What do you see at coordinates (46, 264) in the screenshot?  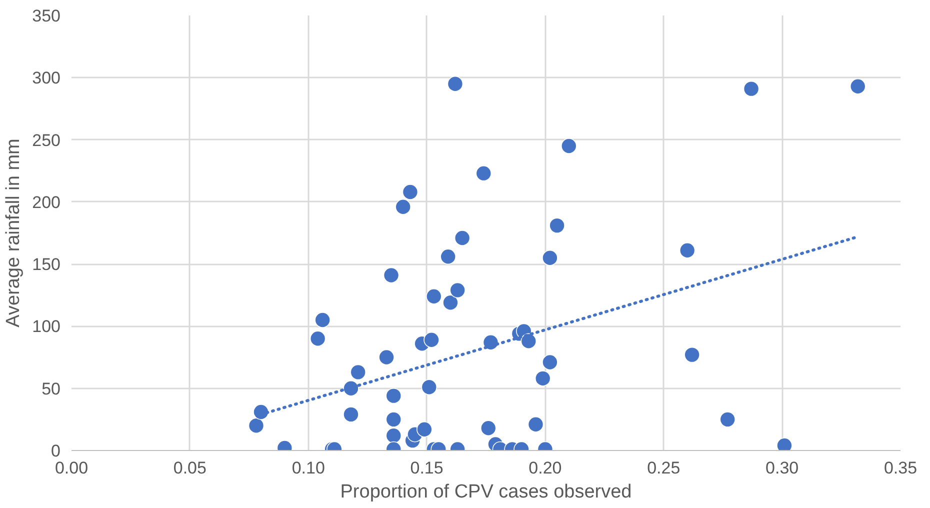 I see `y-tick-label: 150` at bounding box center [46, 264].